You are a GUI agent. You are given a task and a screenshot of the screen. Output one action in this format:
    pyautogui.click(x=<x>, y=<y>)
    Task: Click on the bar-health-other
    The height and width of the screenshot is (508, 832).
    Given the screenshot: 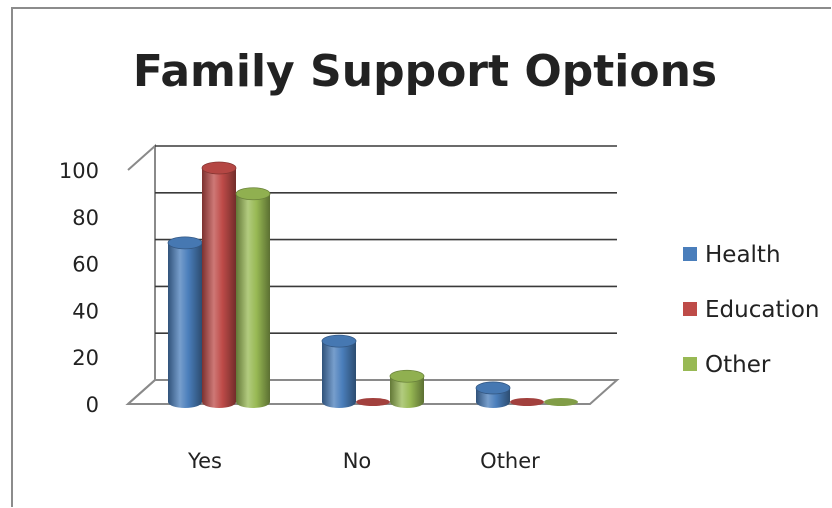 What is the action you would take?
    pyautogui.click(x=493, y=394)
    